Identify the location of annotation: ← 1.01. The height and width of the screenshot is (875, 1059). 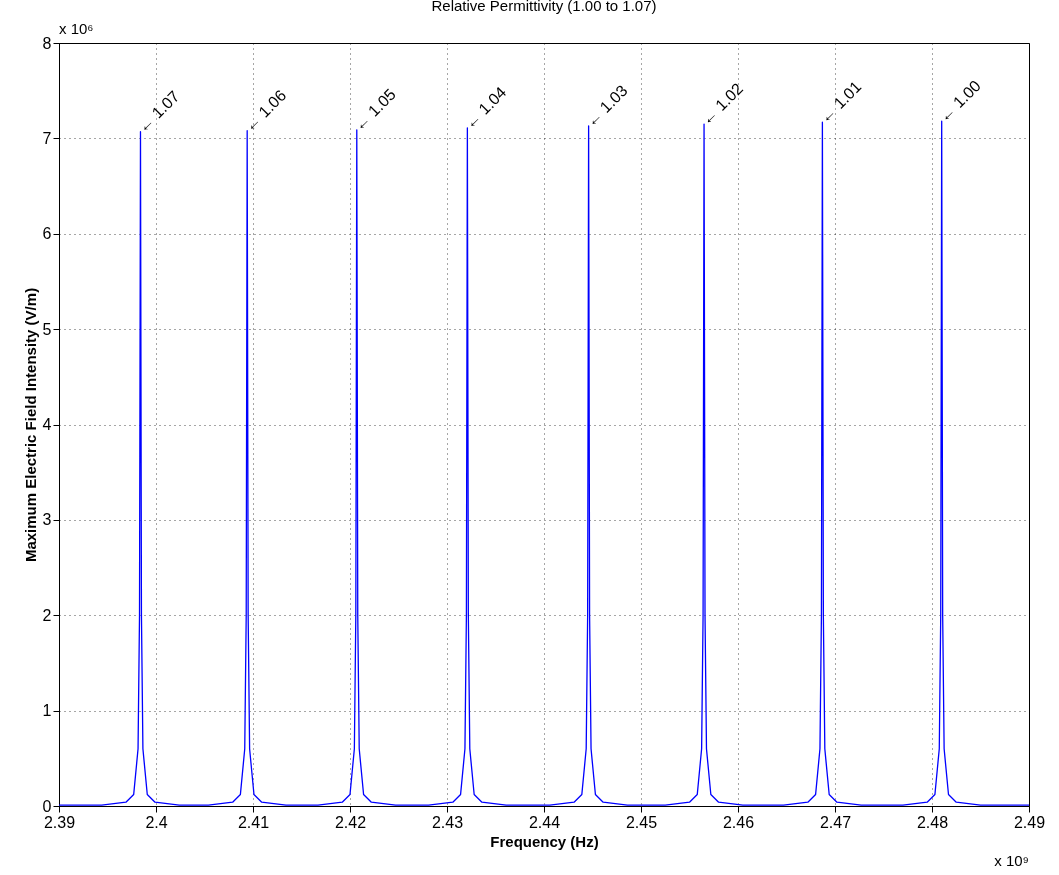
(840, 102).